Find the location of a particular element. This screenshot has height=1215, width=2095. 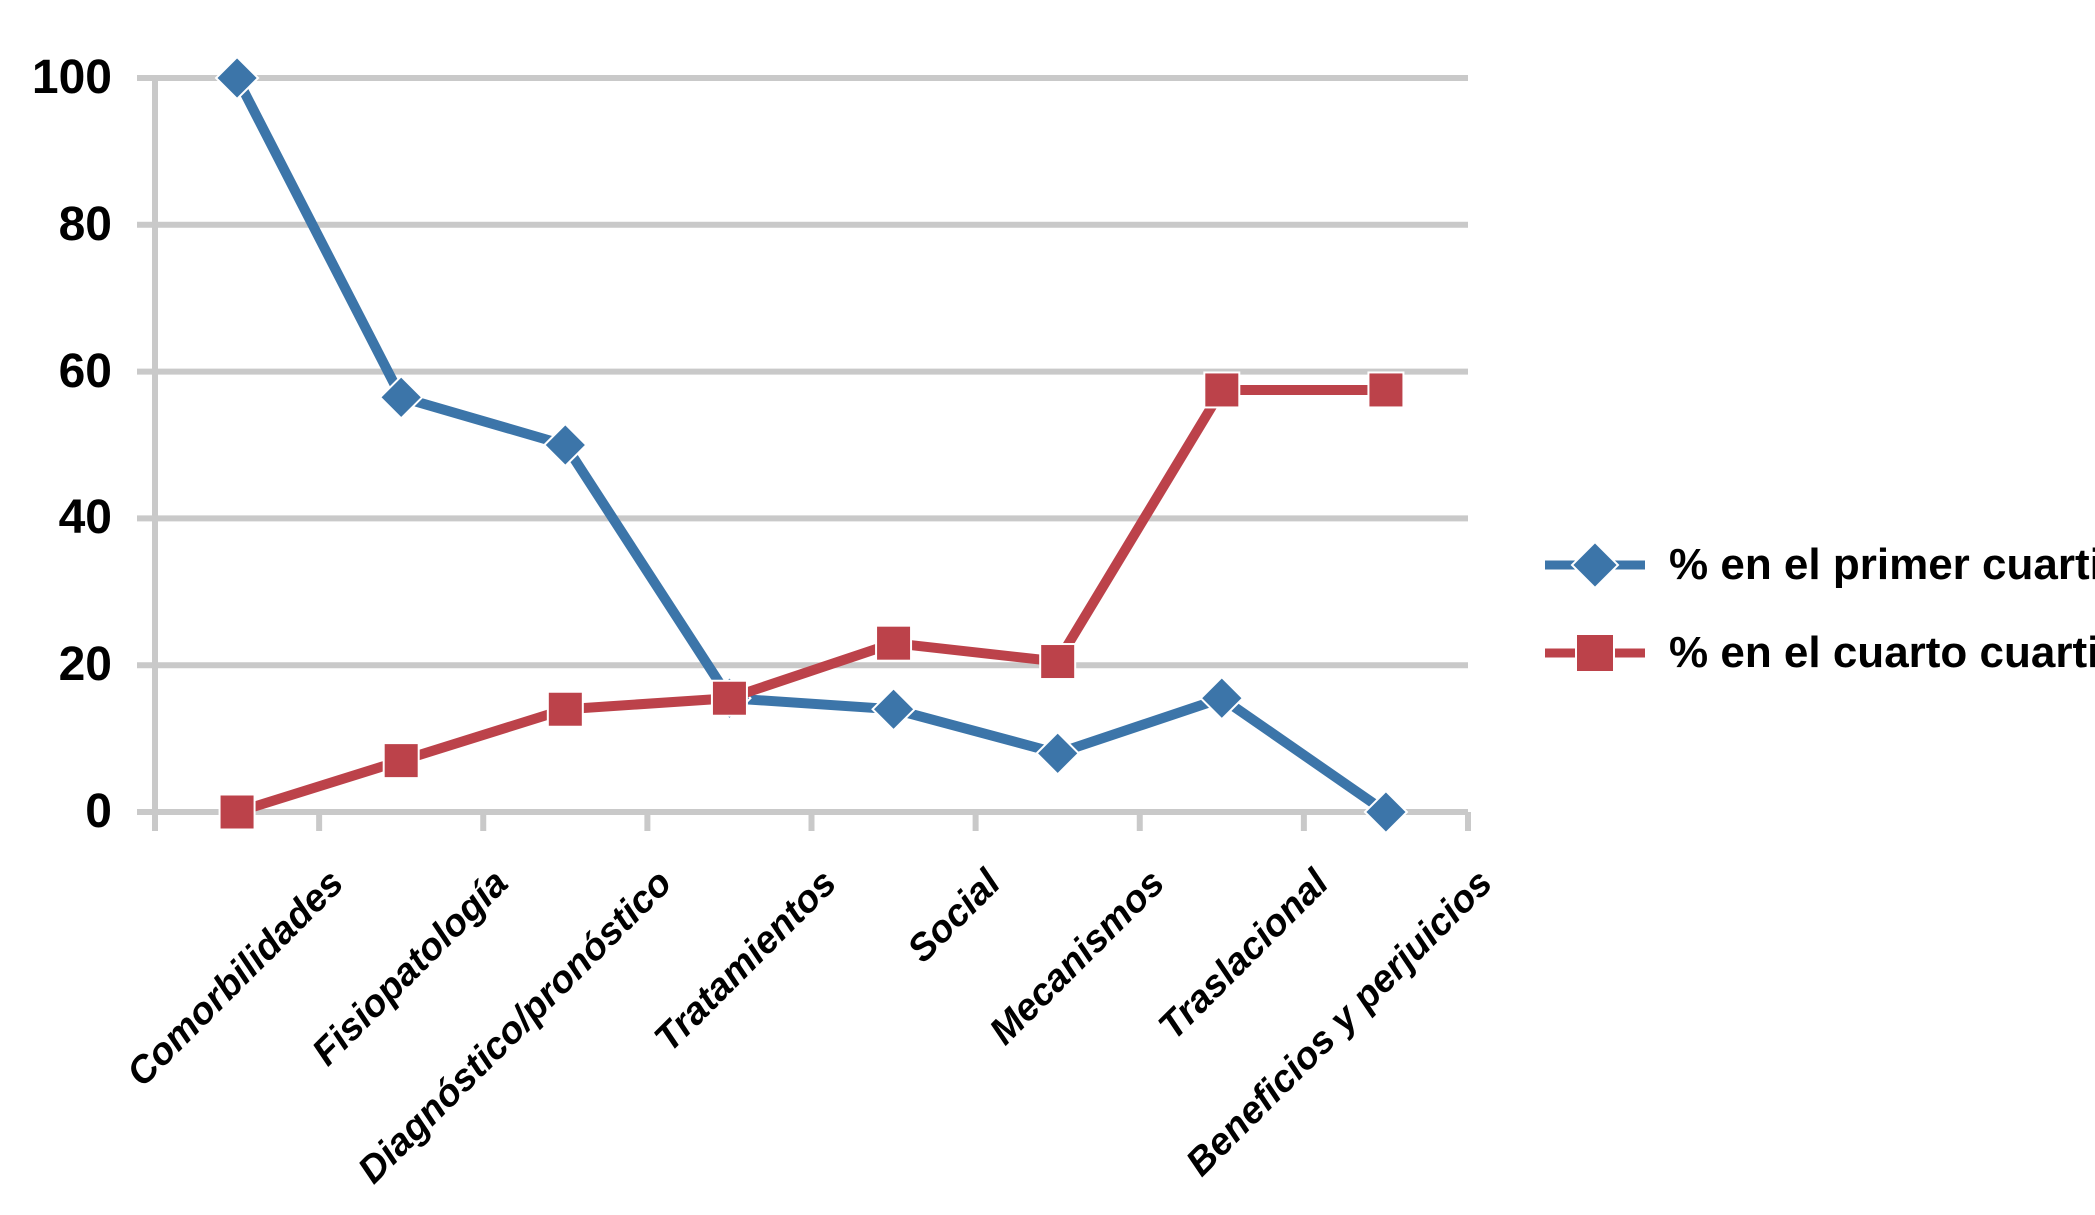

legend-label: % en el cuarto cuartil is located at coordinates (1882, 652).